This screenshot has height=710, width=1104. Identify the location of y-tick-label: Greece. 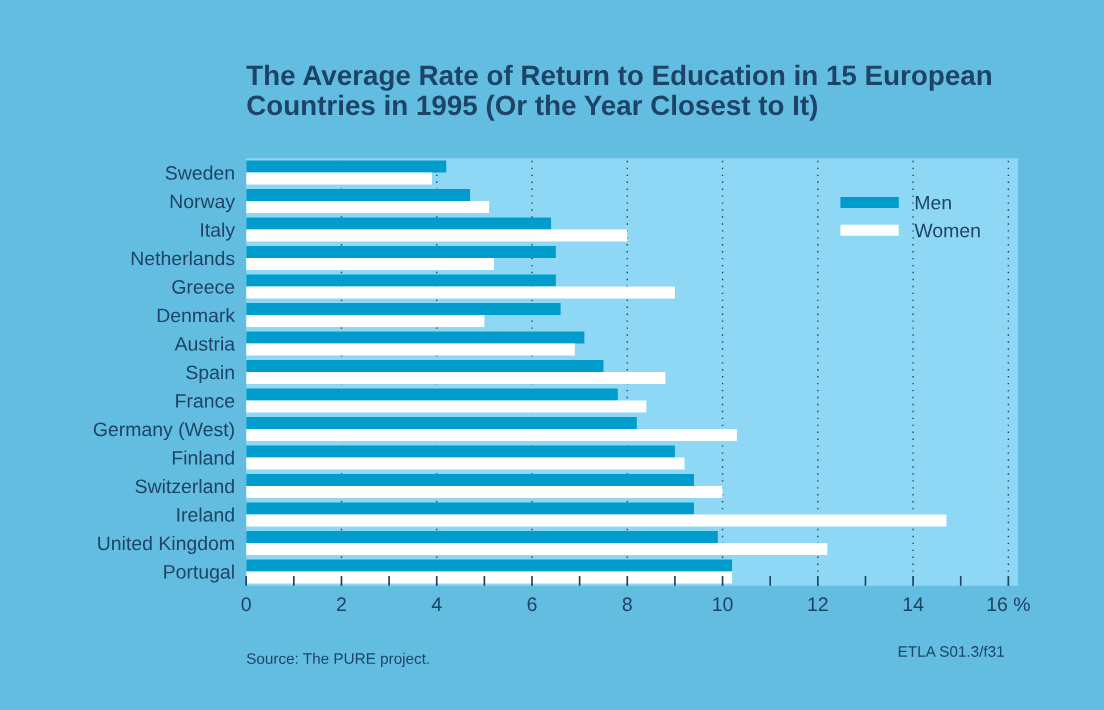
(203, 287).